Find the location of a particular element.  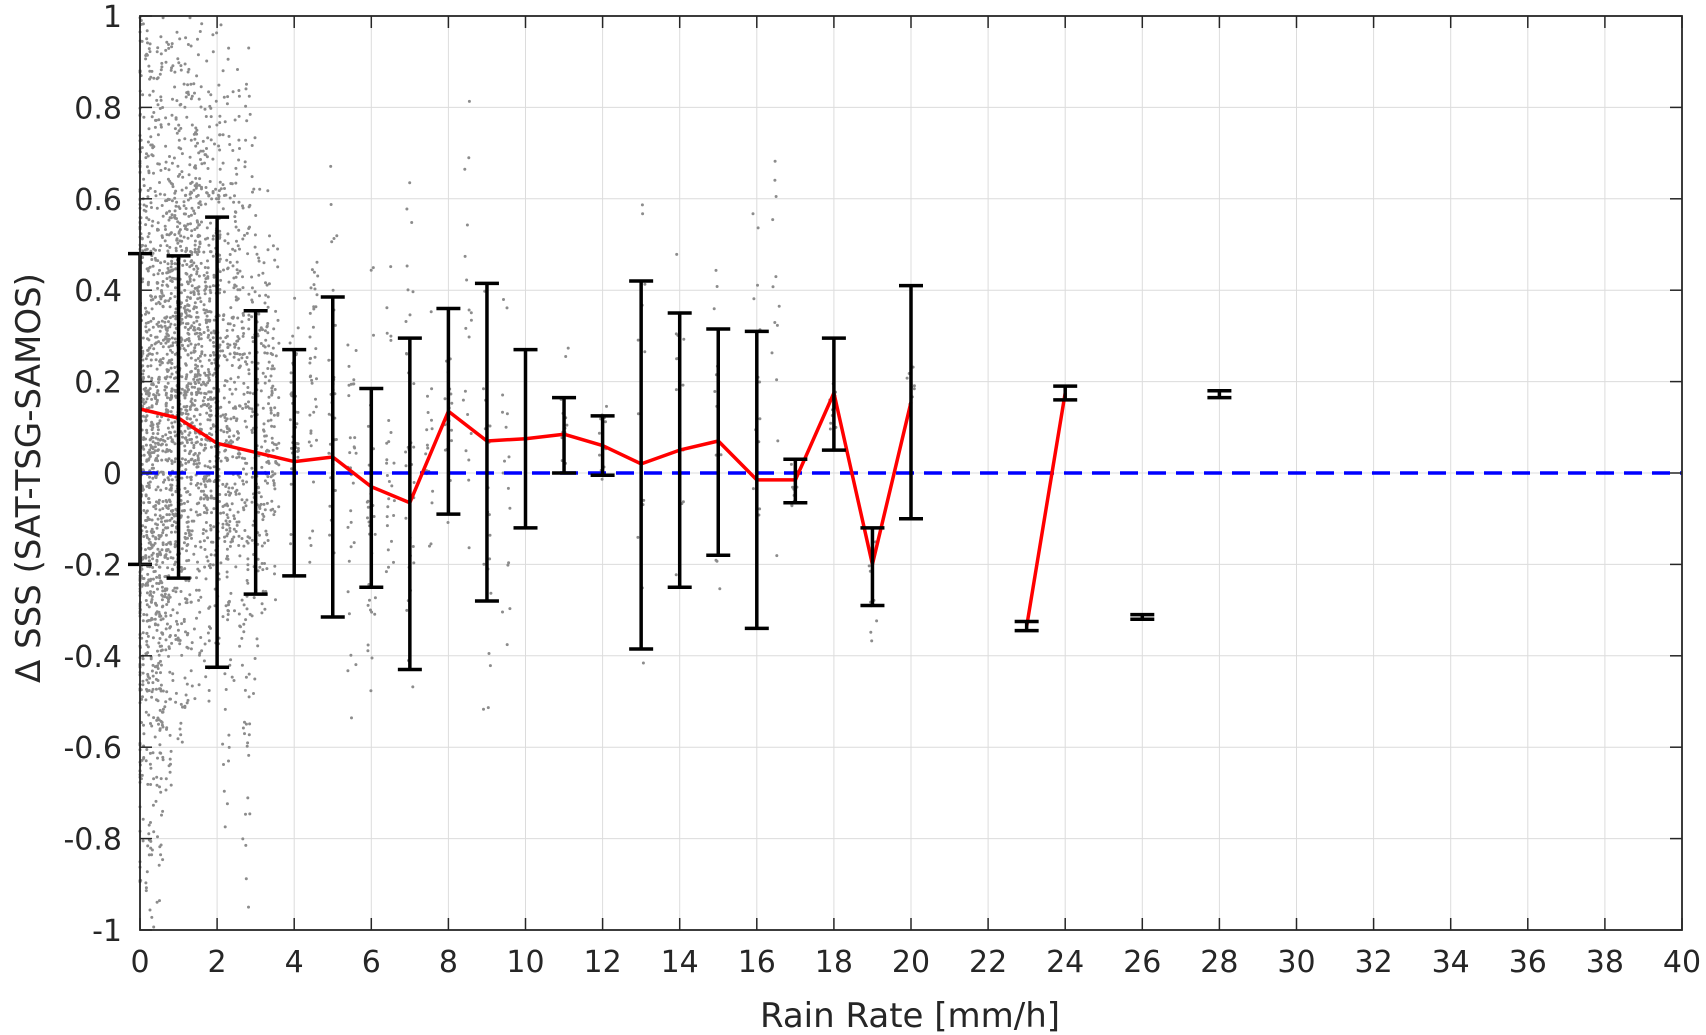

x-tick-label: 4 is located at coordinates (294, 962).